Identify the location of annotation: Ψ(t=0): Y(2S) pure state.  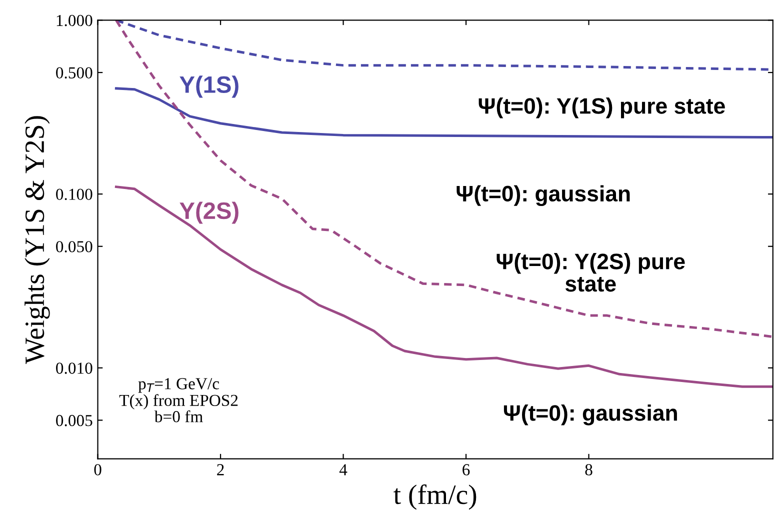
(590, 272).